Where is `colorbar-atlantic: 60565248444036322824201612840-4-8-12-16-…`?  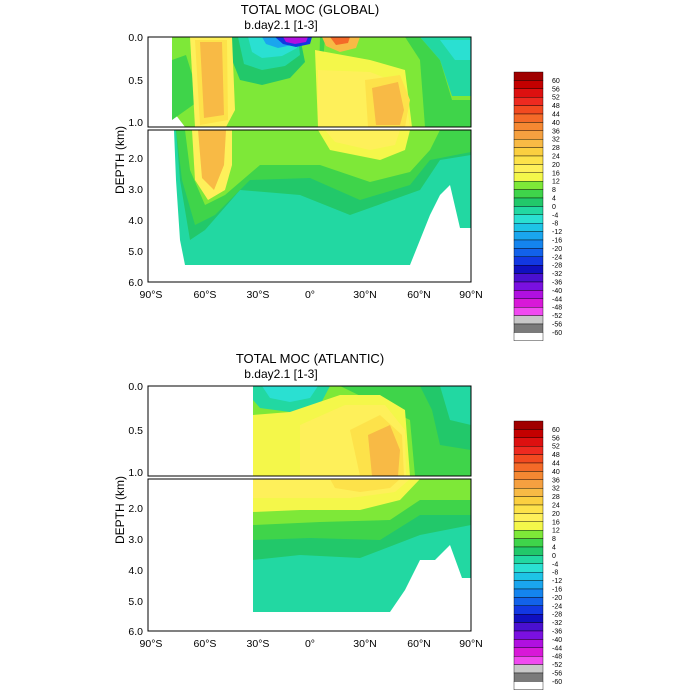 colorbar-atlantic: 60565248444036322824201612840-4-8-12-16-… is located at coordinates (537, 555).